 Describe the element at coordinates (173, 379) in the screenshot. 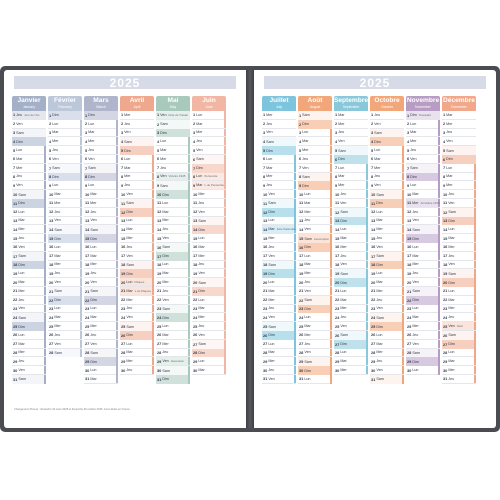

I see `day-row: 31 Dim` at that location.